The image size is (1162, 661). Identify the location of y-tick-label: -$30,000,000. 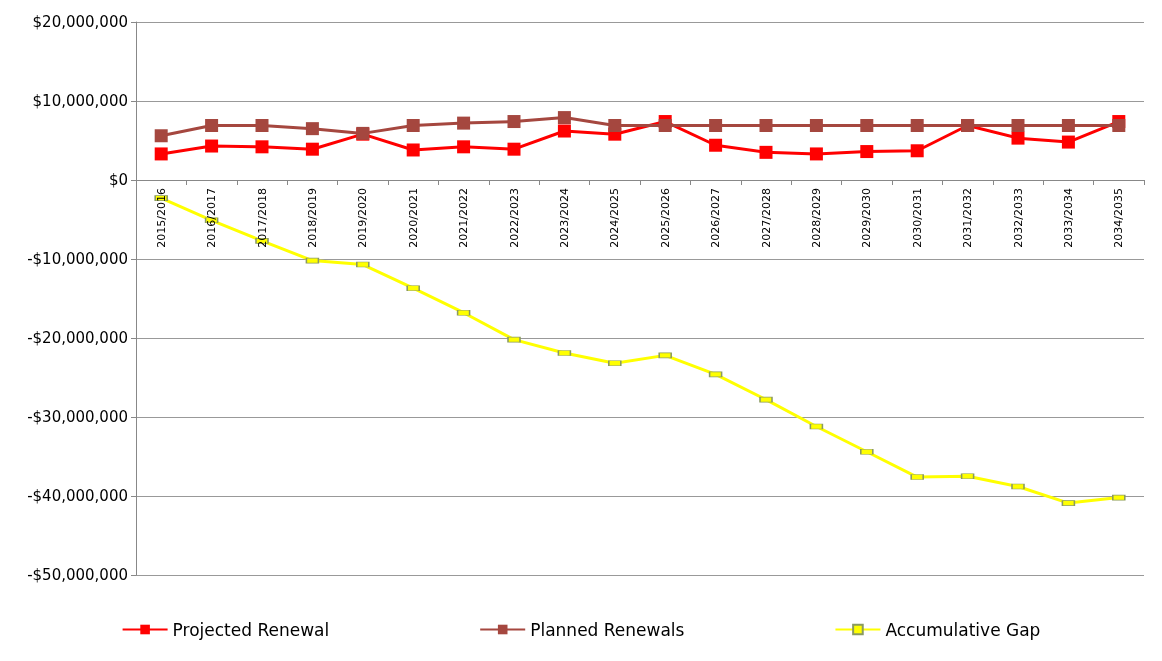
(77, 417).